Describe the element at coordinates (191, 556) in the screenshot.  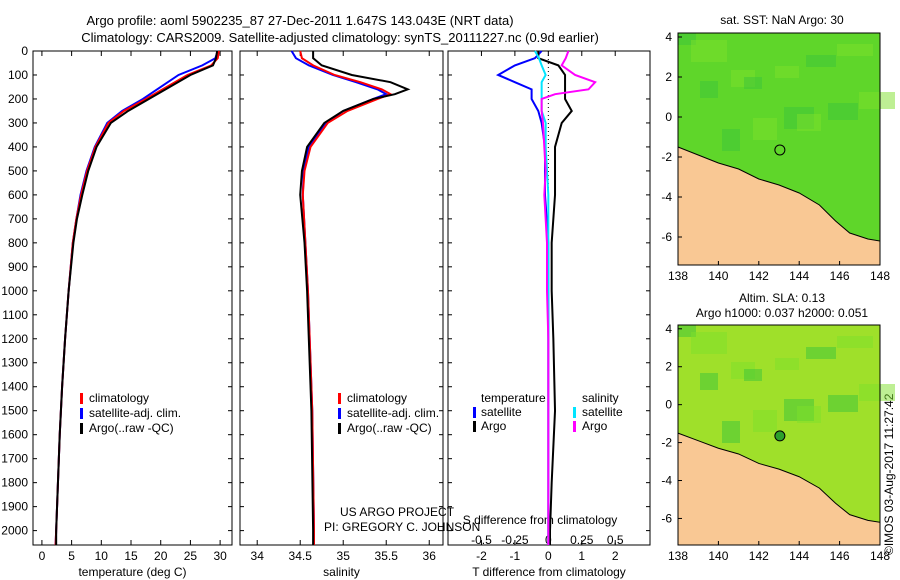
I see `x-tick-label: 25` at that location.